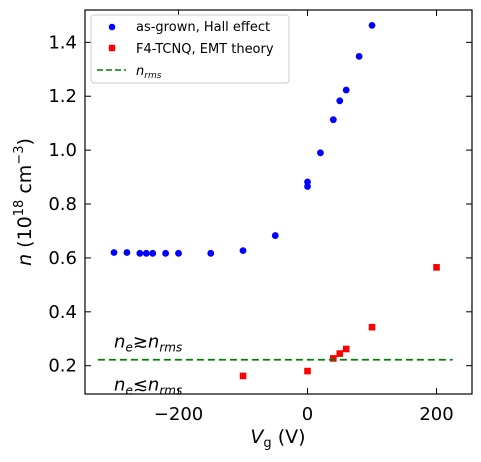 The width and height of the screenshot is (481, 462). I want to click on y-tick-label: 1.4, so click(62, 42).